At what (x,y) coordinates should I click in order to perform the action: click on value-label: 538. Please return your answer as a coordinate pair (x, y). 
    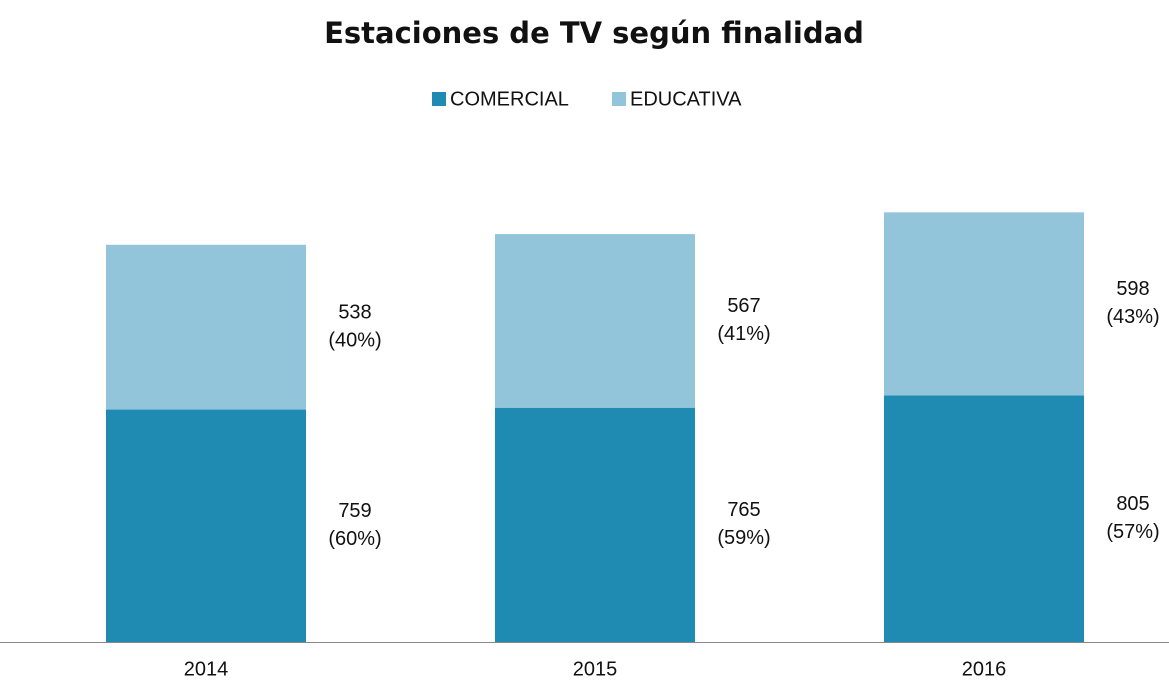
    Looking at the image, I should click on (354, 312).